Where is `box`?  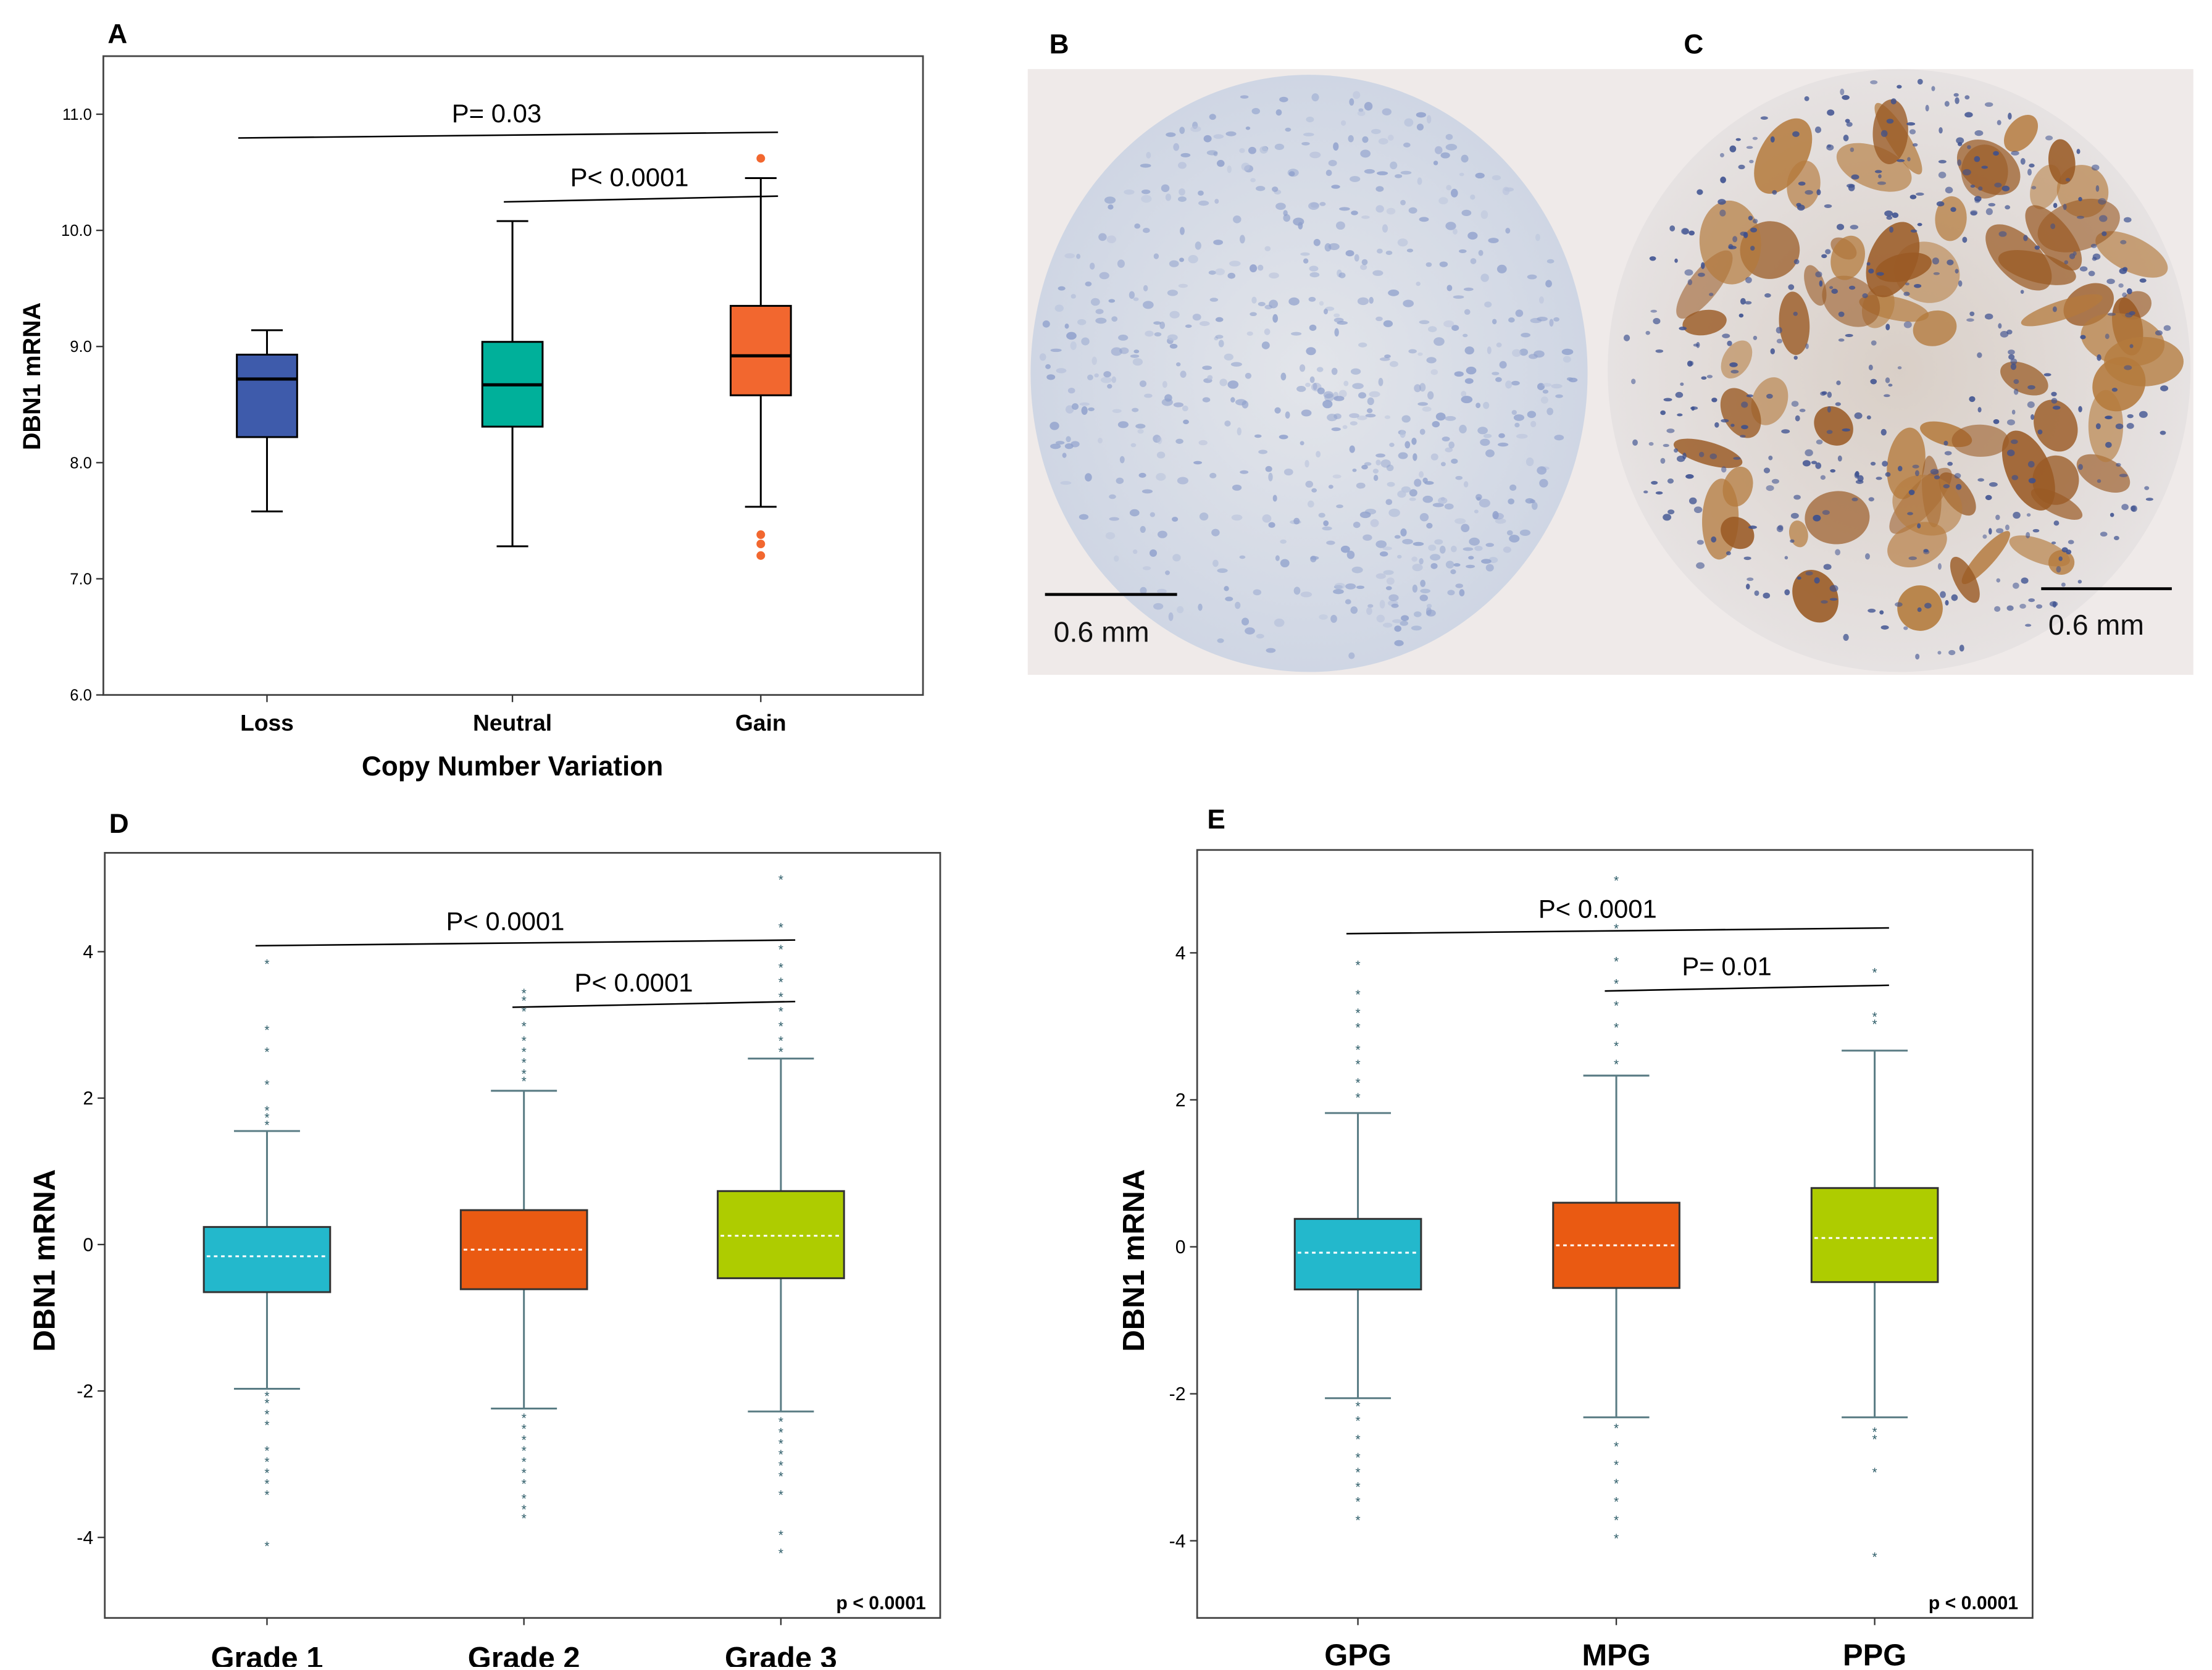 box is located at coordinates (267, 1259).